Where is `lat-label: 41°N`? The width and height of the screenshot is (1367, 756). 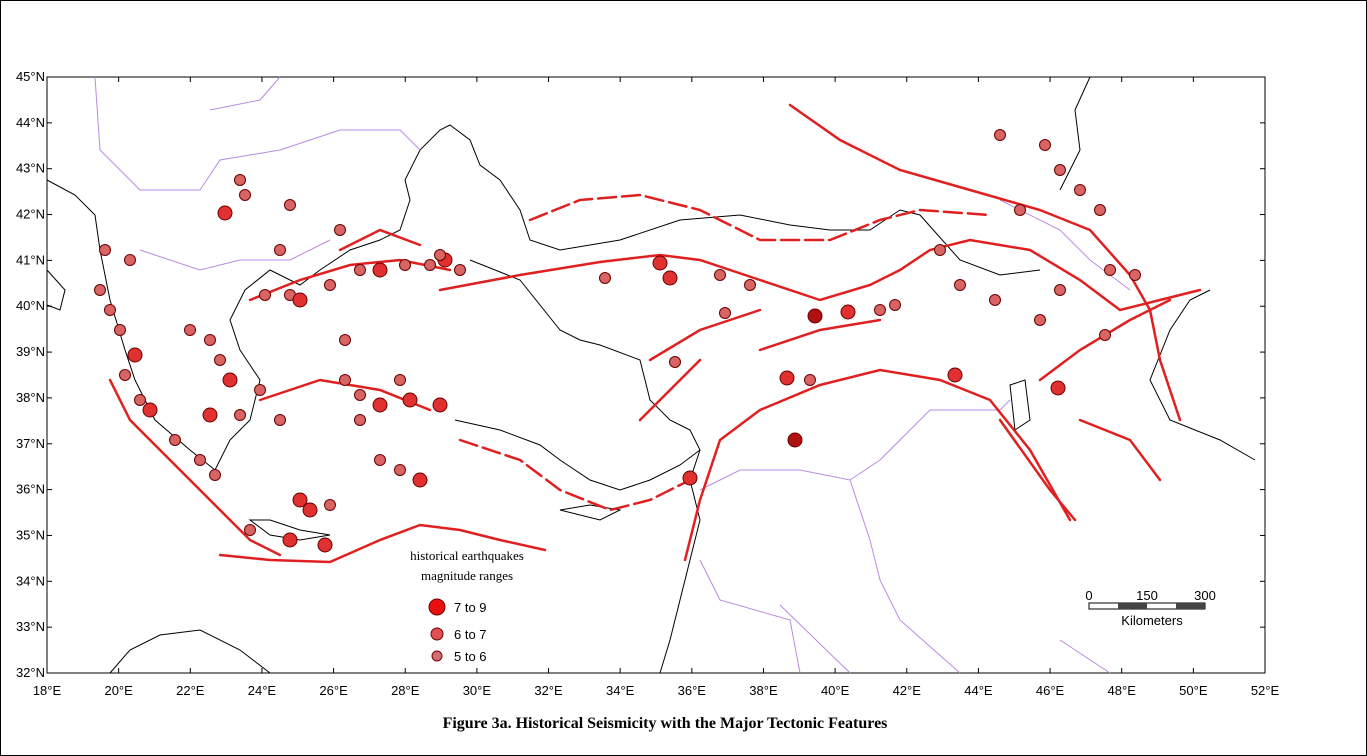
lat-label: 41°N is located at coordinates (30, 259).